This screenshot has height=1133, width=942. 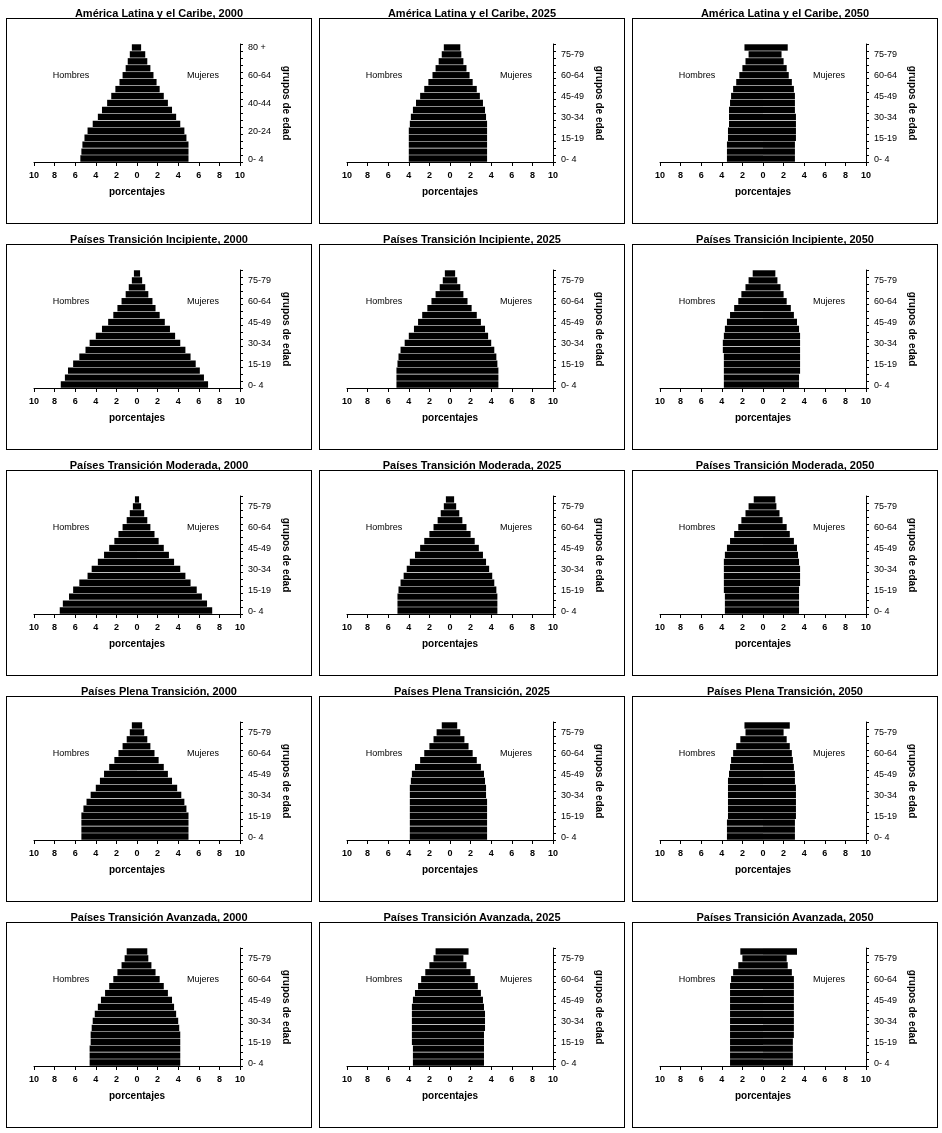 I want to click on y-tick-label: 80 +, so click(x=257, y=47).